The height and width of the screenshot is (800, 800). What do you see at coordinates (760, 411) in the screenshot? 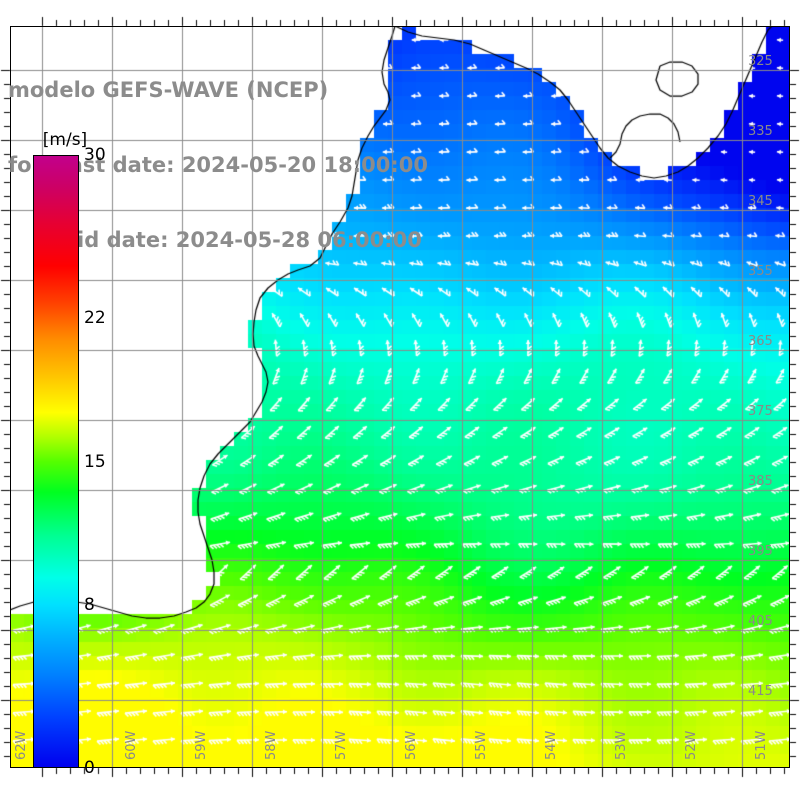
I see `grid-index-label-375: 375` at bounding box center [760, 411].